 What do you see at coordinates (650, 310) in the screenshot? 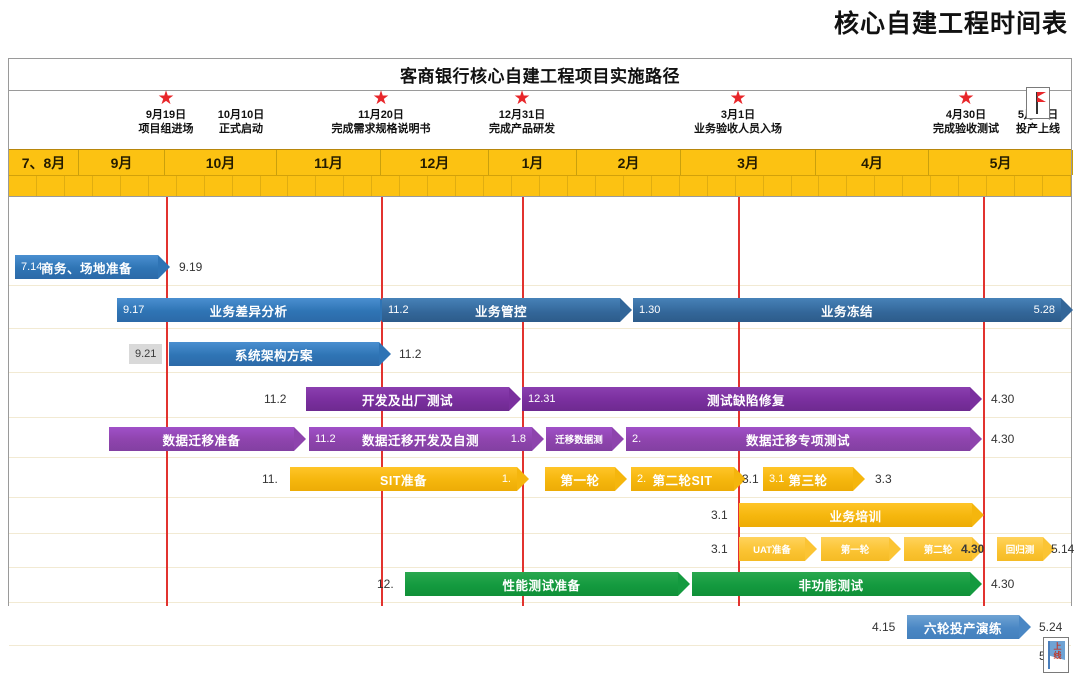
I see `bar-start-date: 1.30` at bounding box center [650, 310].